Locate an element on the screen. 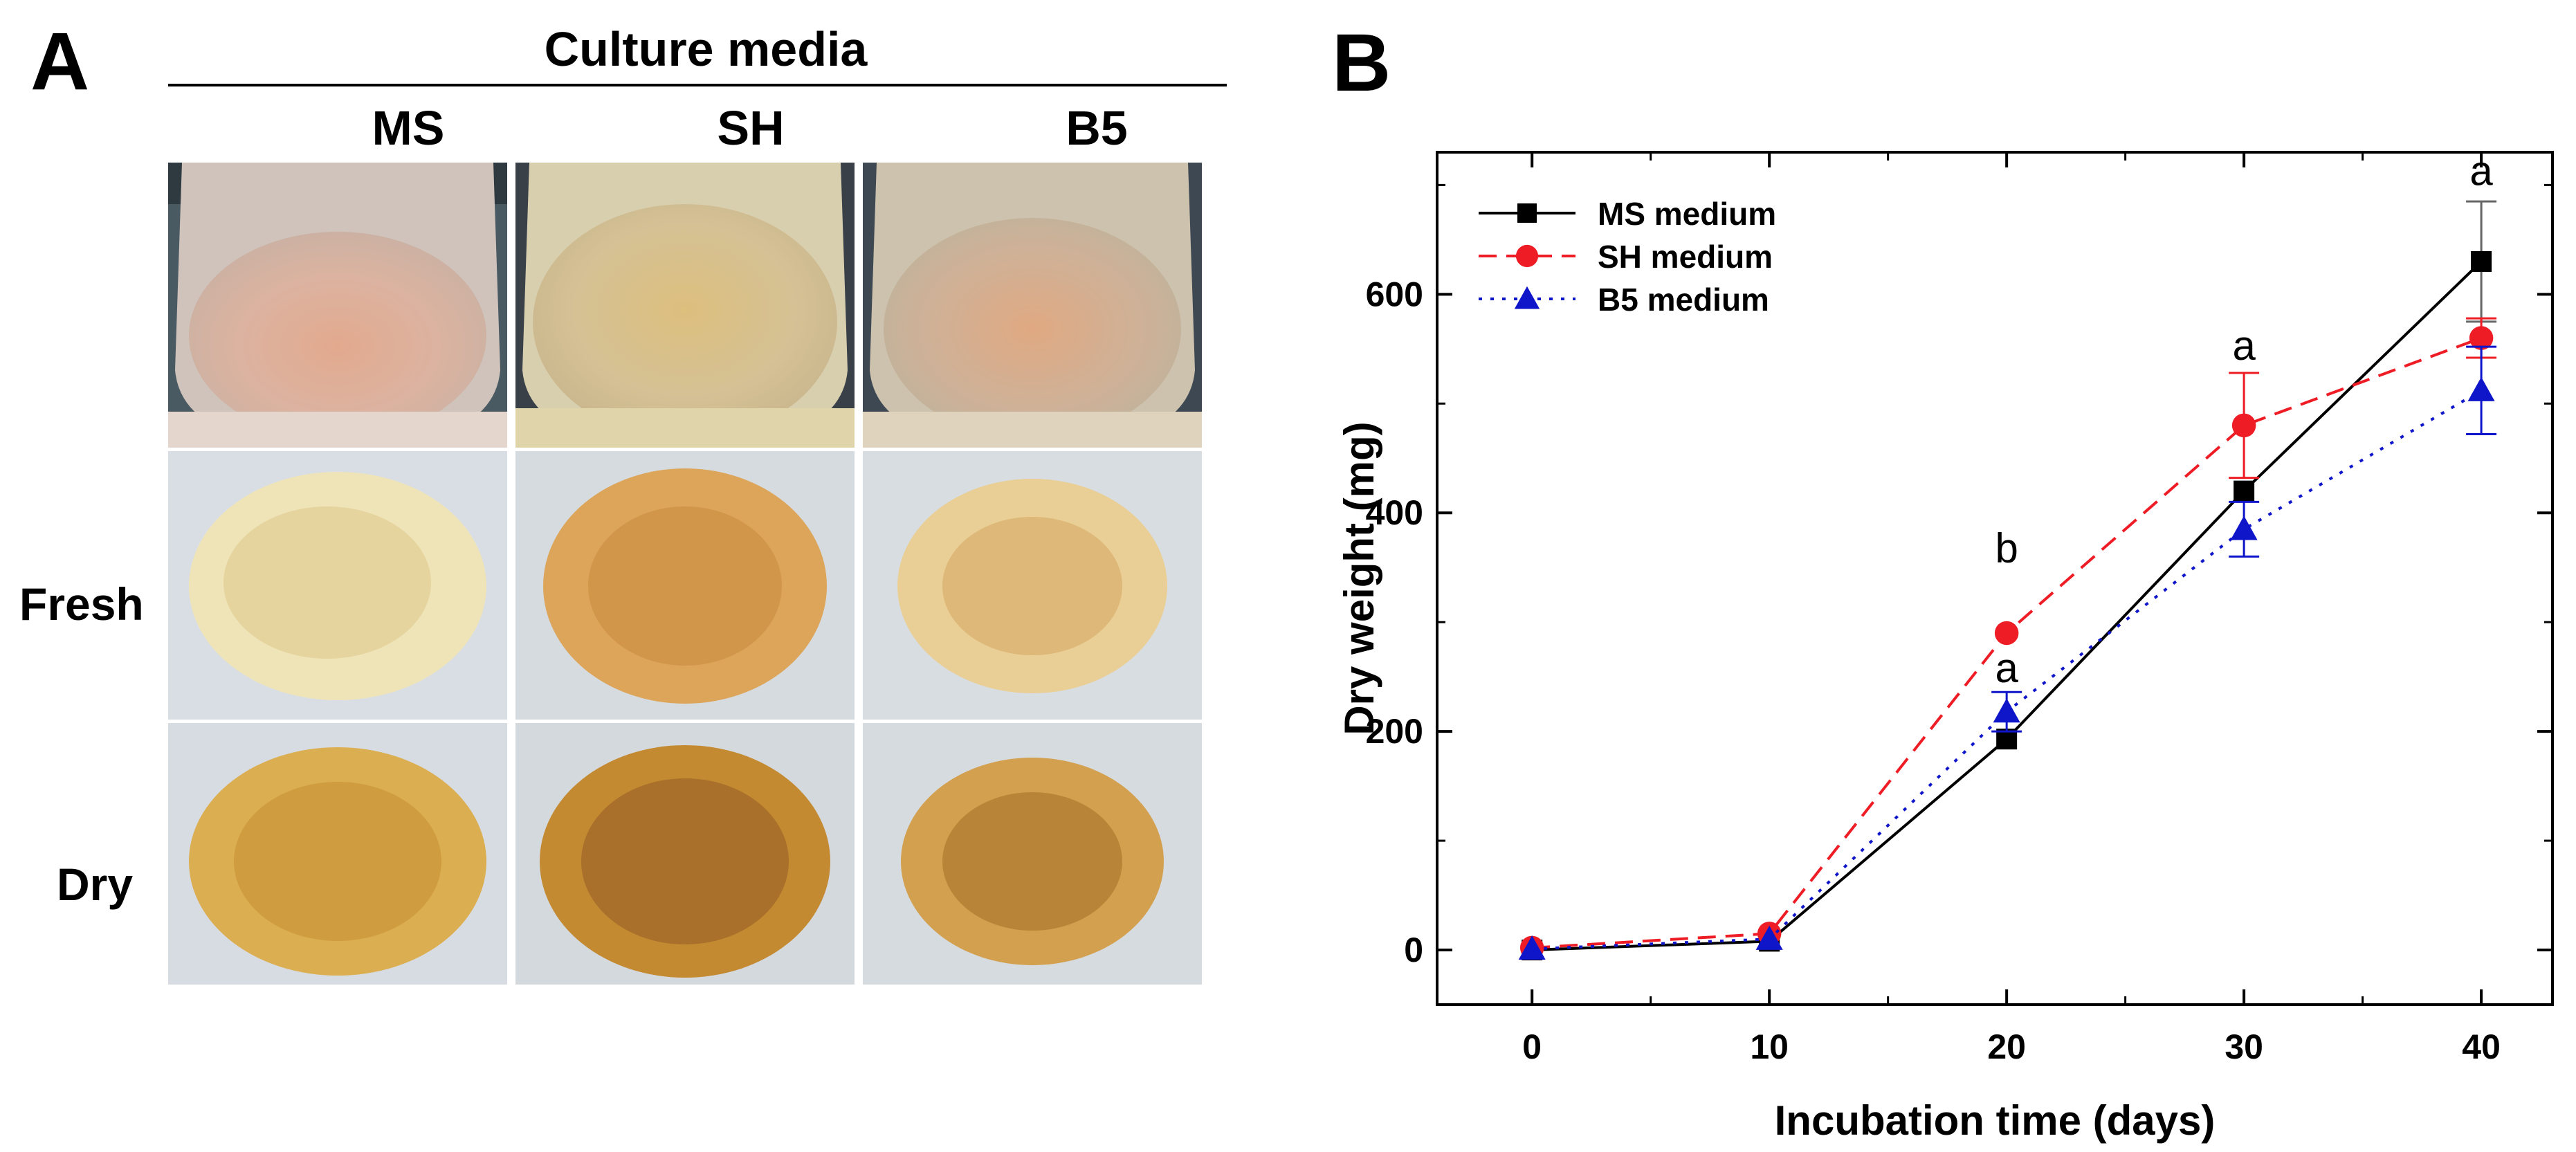 This screenshot has width=2576, height=1152. x-axis-label: Incubation time (days) is located at coordinates (1996, 1120).